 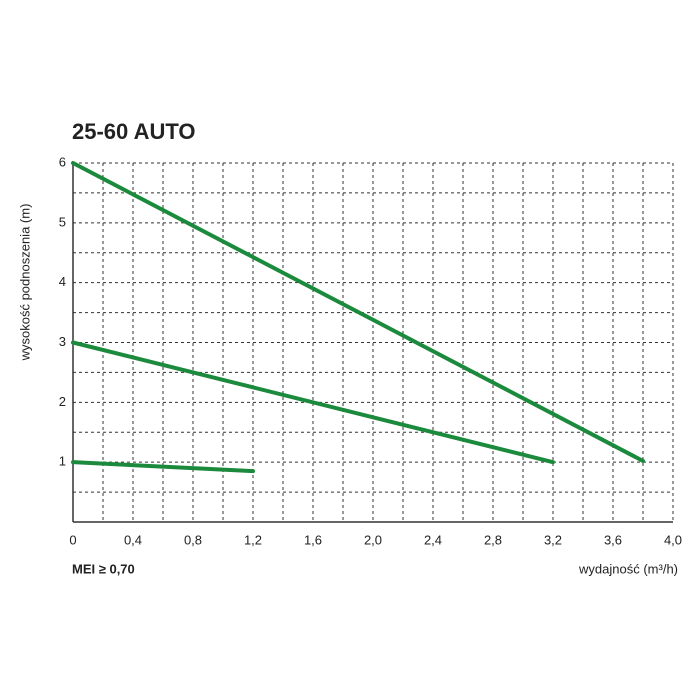 What do you see at coordinates (253, 539) in the screenshot?
I see `x-tick-label: 1,2` at bounding box center [253, 539].